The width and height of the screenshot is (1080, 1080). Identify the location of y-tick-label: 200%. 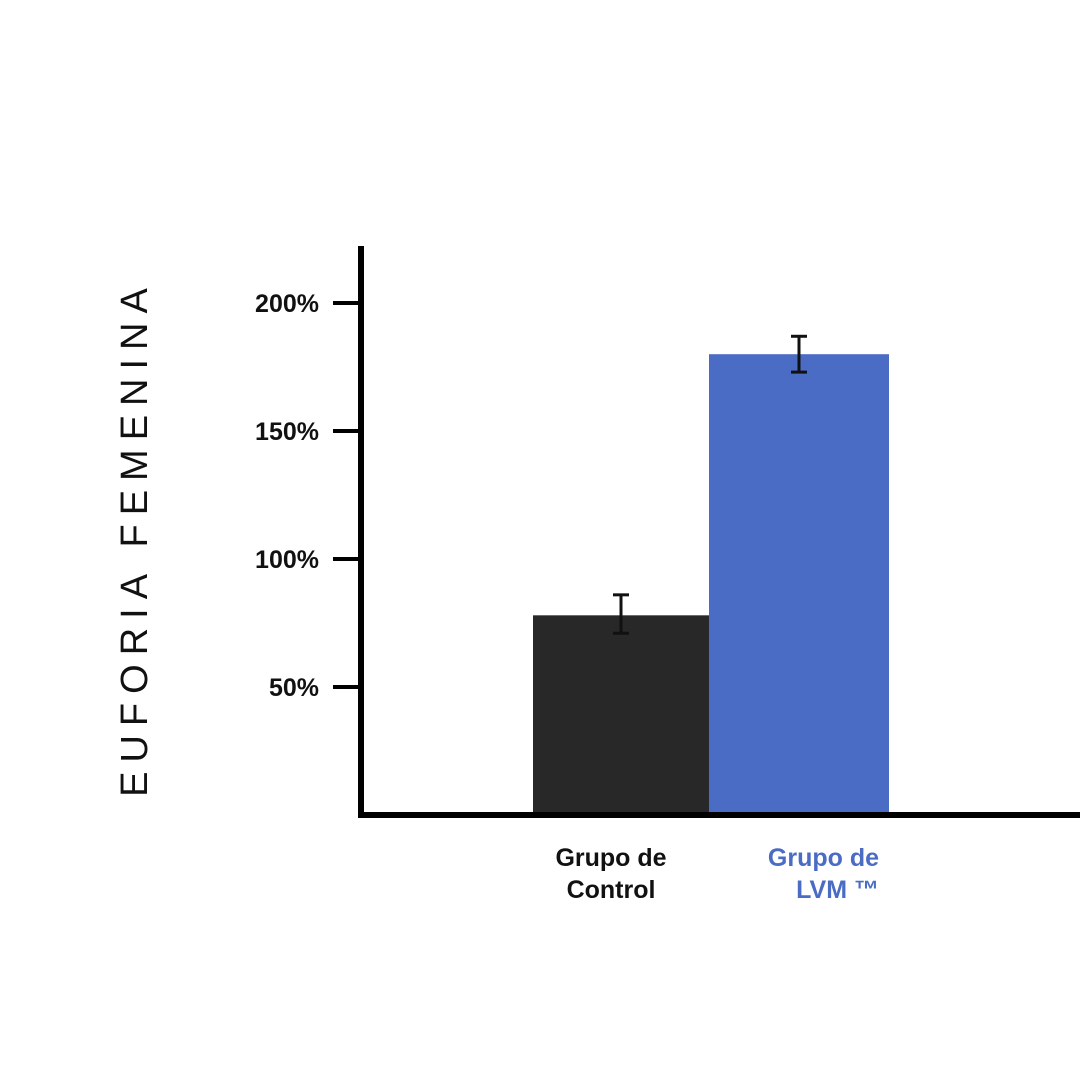
(287, 304).